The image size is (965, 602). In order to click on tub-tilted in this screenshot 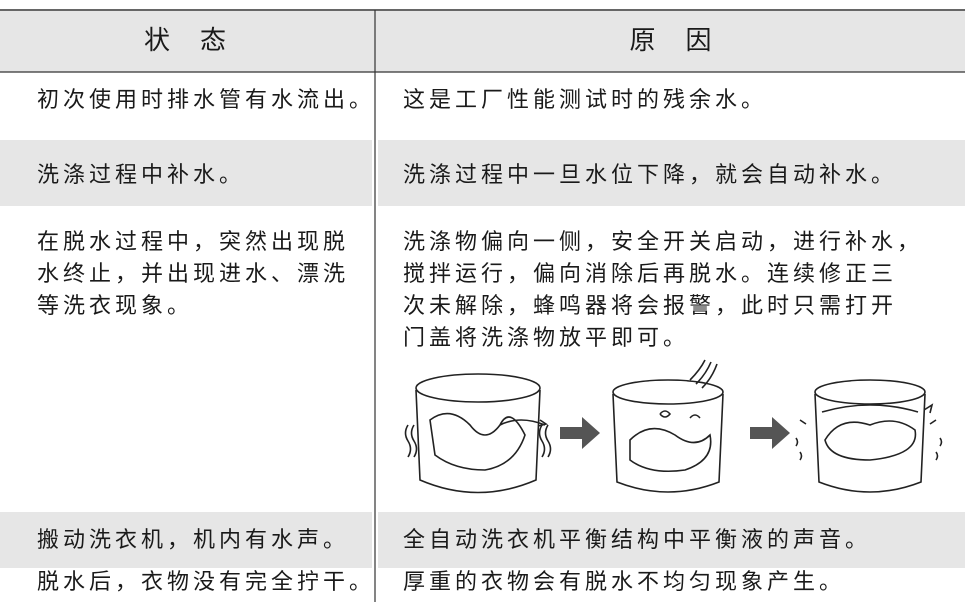, I will do `click(478, 433)`.